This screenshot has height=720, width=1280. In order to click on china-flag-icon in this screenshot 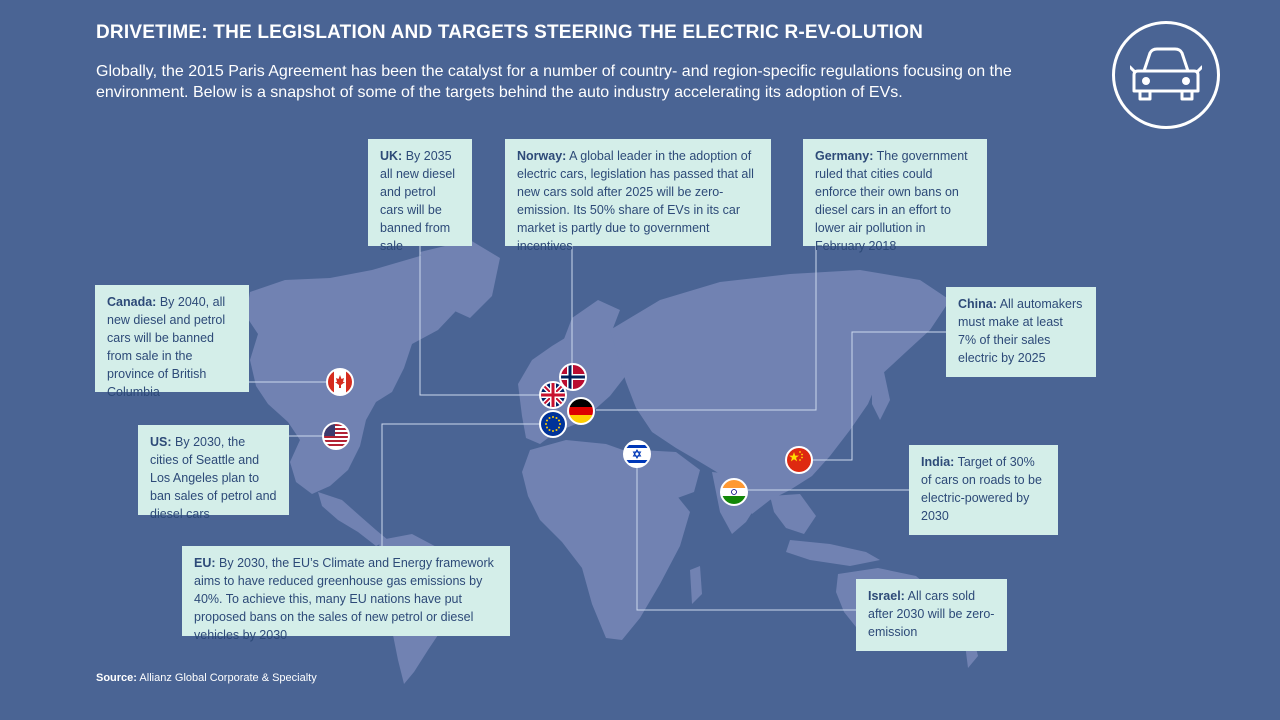, I will do `click(799, 460)`.